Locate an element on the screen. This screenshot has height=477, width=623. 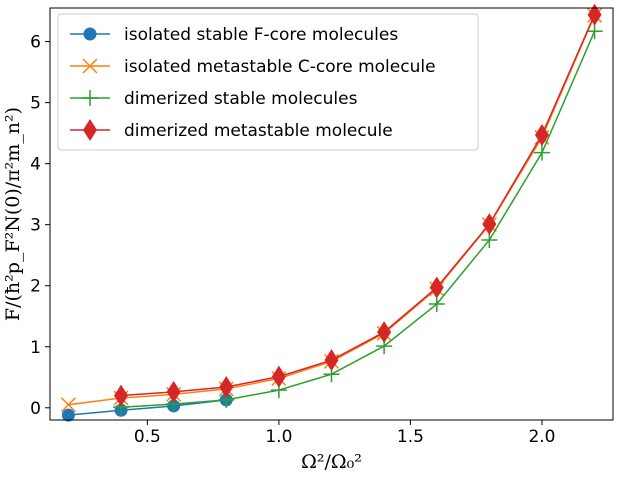
legend-label: dimerized stable molecules is located at coordinates (241, 99).